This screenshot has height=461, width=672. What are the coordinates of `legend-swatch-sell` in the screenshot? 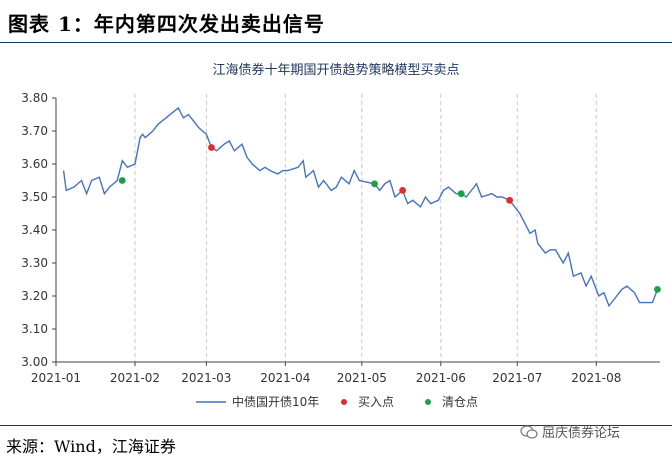 It's located at (428, 402).